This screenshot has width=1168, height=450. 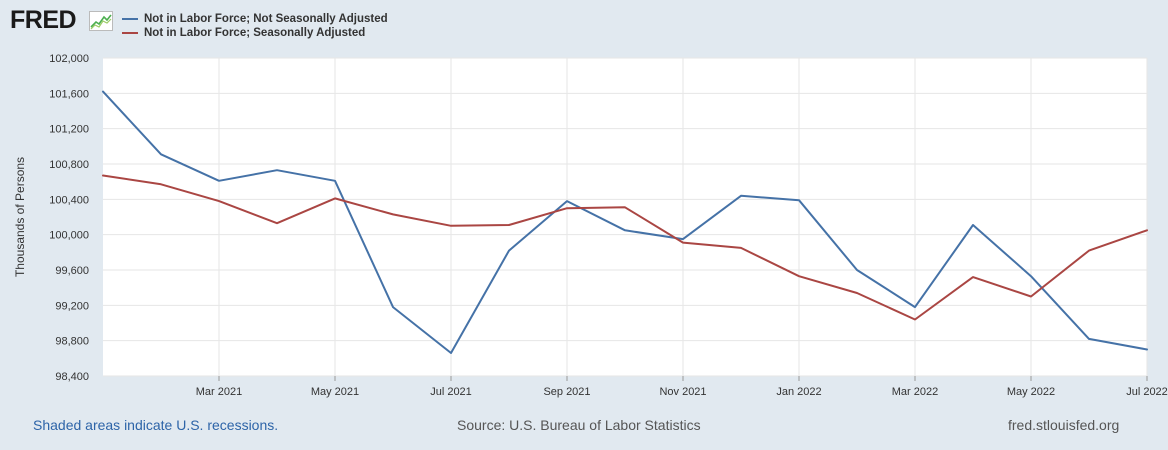 I want to click on x-tick-label: Mar 2021, so click(x=219, y=392).